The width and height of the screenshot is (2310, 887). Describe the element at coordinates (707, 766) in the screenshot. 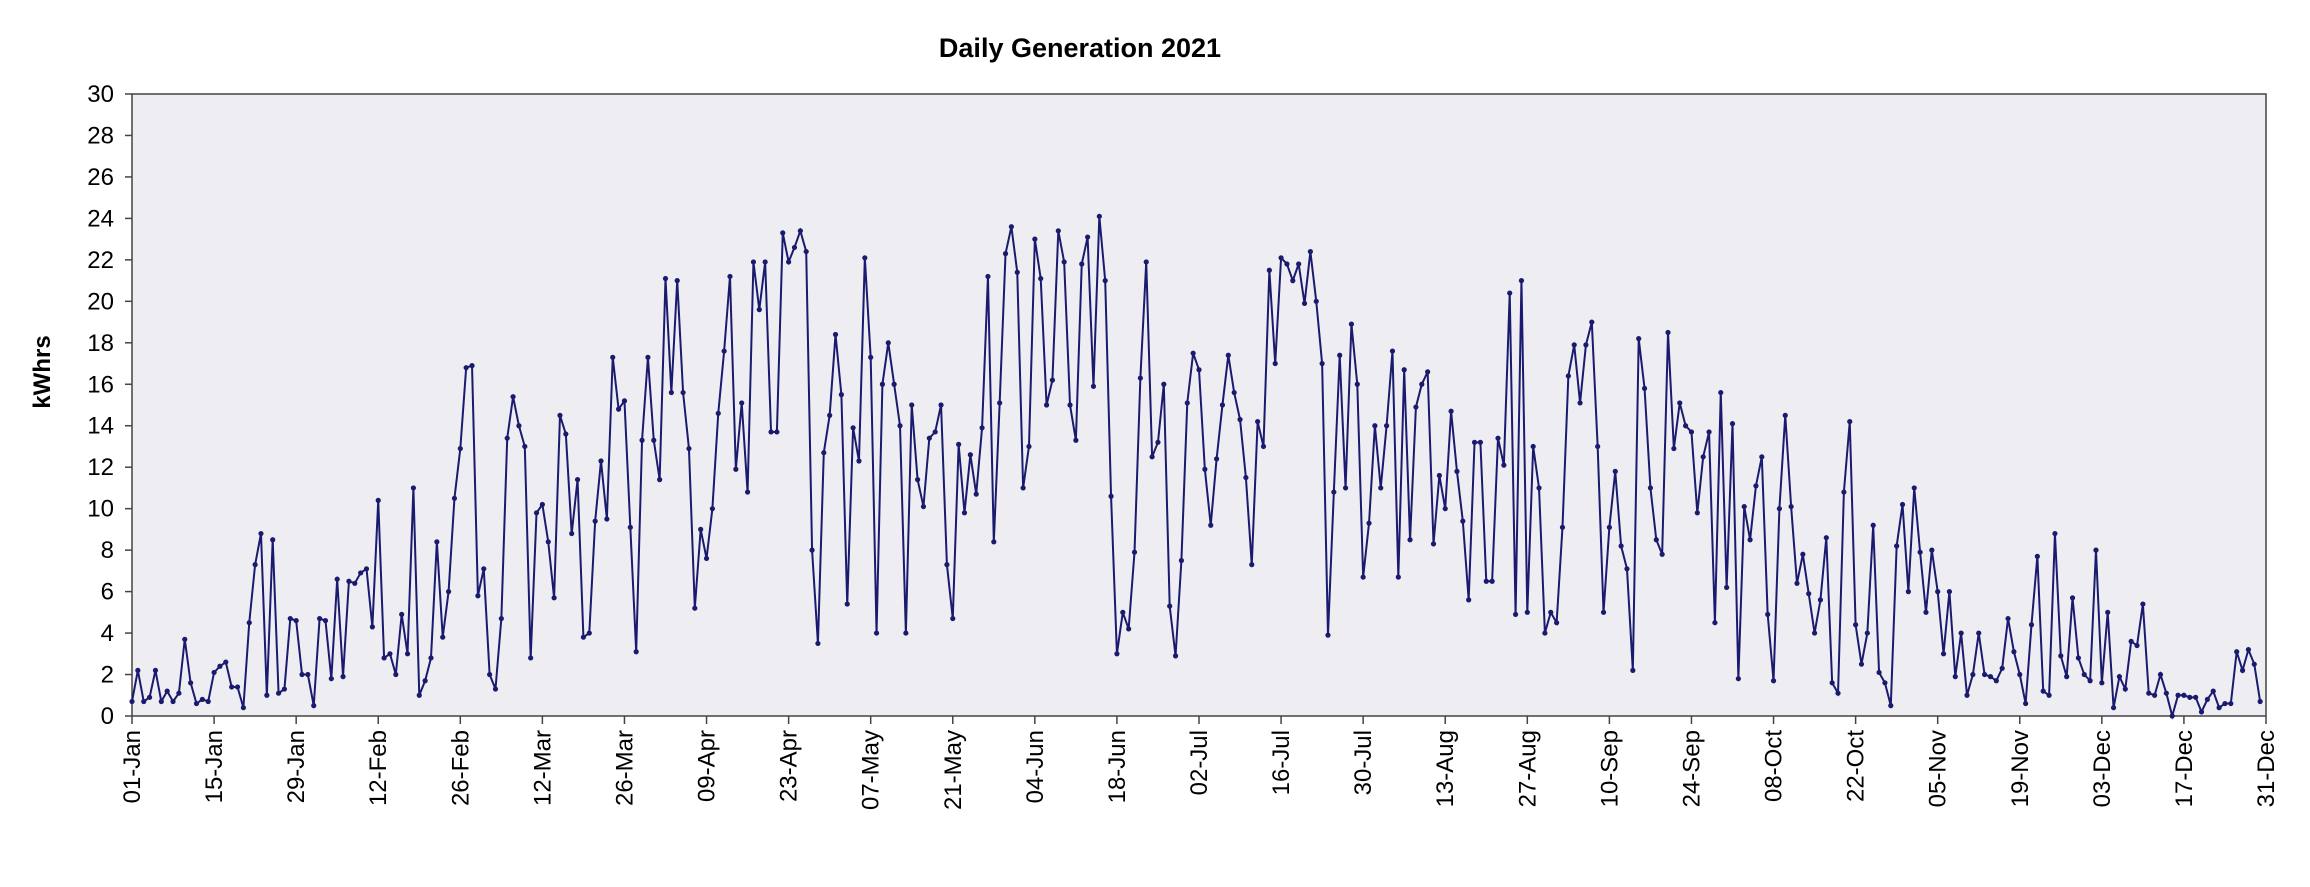

I see `x-tick-label: 09-Apr` at that location.